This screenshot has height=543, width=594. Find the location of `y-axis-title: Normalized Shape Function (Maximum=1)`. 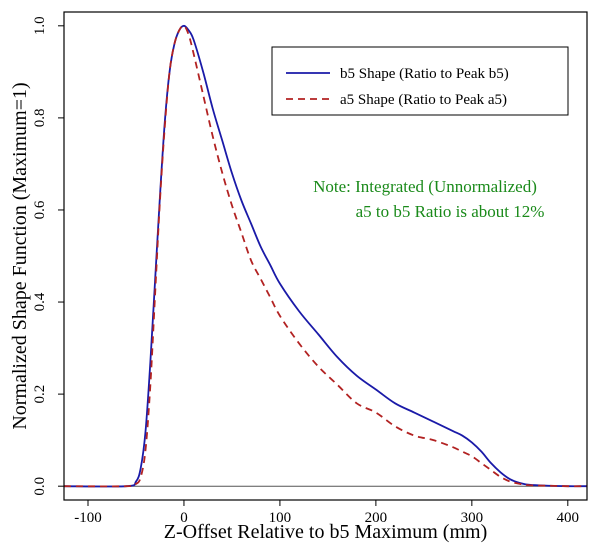

y-axis-title: Normalized Shape Function (Maximum=1) is located at coordinates (20, 255).